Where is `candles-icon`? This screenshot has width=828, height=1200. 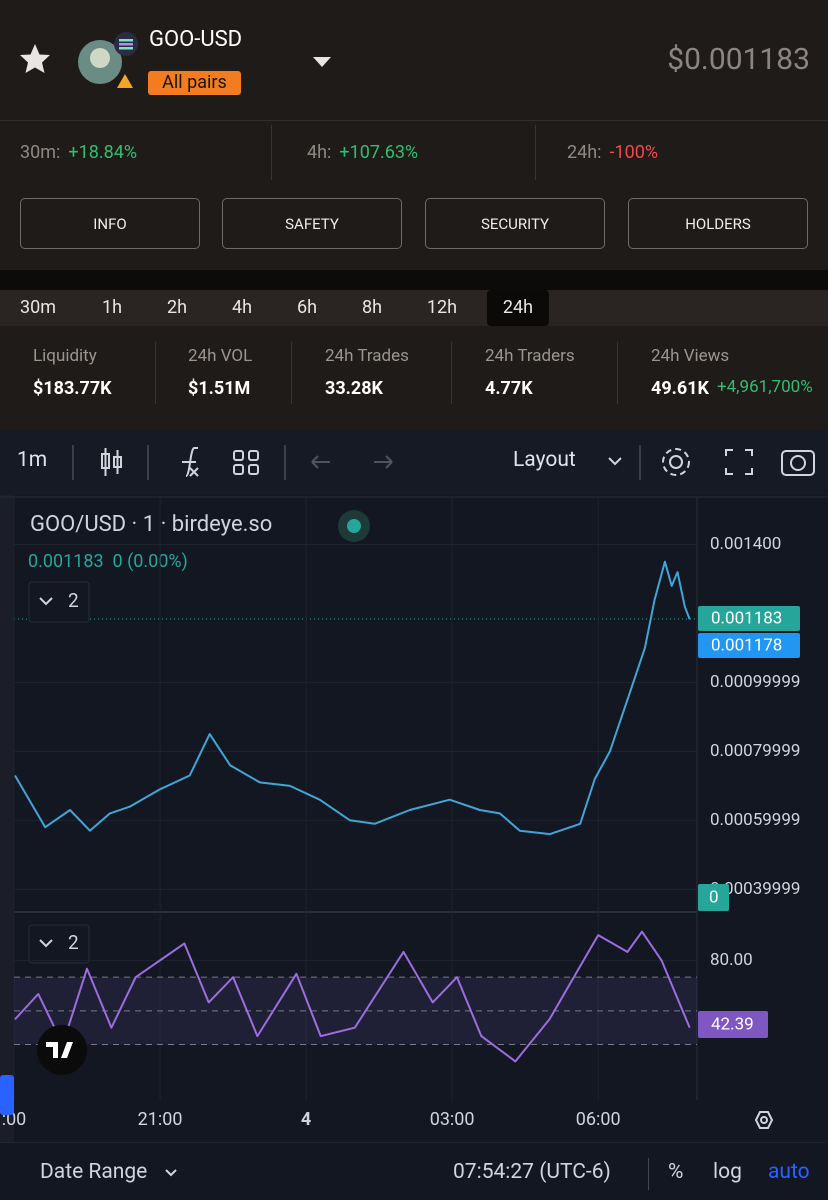 candles-icon is located at coordinates (111, 462).